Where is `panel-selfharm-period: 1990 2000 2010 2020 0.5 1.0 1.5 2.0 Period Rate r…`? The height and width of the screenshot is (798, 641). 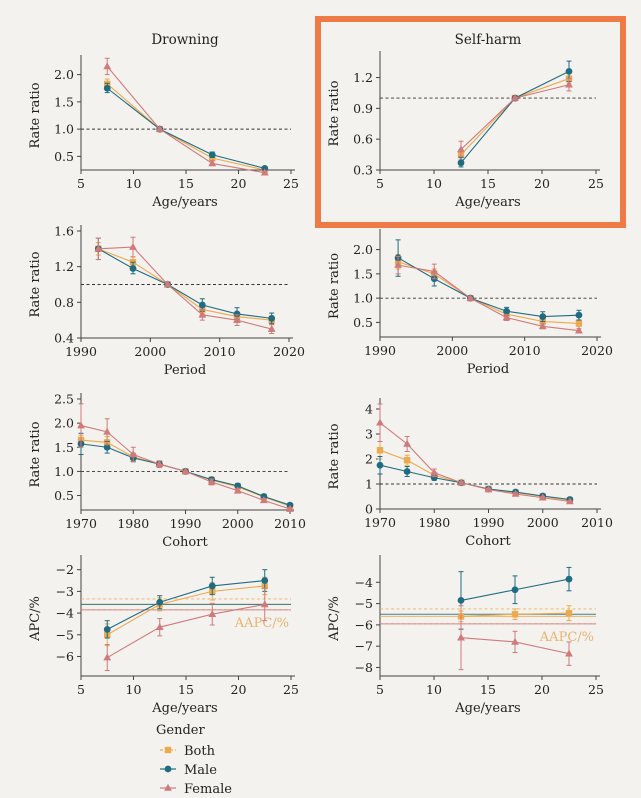 panel-selfharm-period: 1990 2000 2010 2020 0.5 1.0 1.5 2.0 Period Rate r… is located at coordinates (470, 303).